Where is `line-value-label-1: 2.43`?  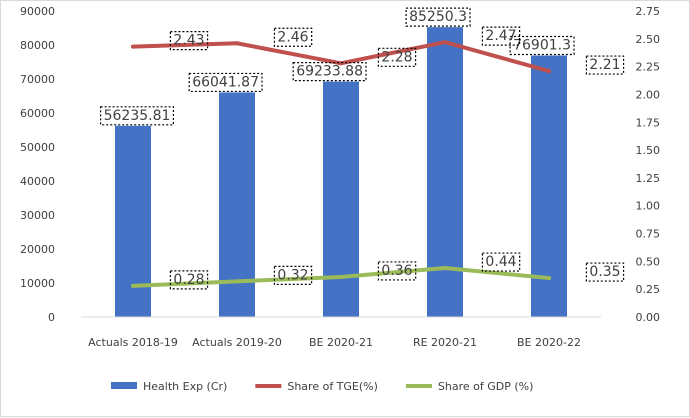 line-value-label-1: 2.43 is located at coordinates (188, 41).